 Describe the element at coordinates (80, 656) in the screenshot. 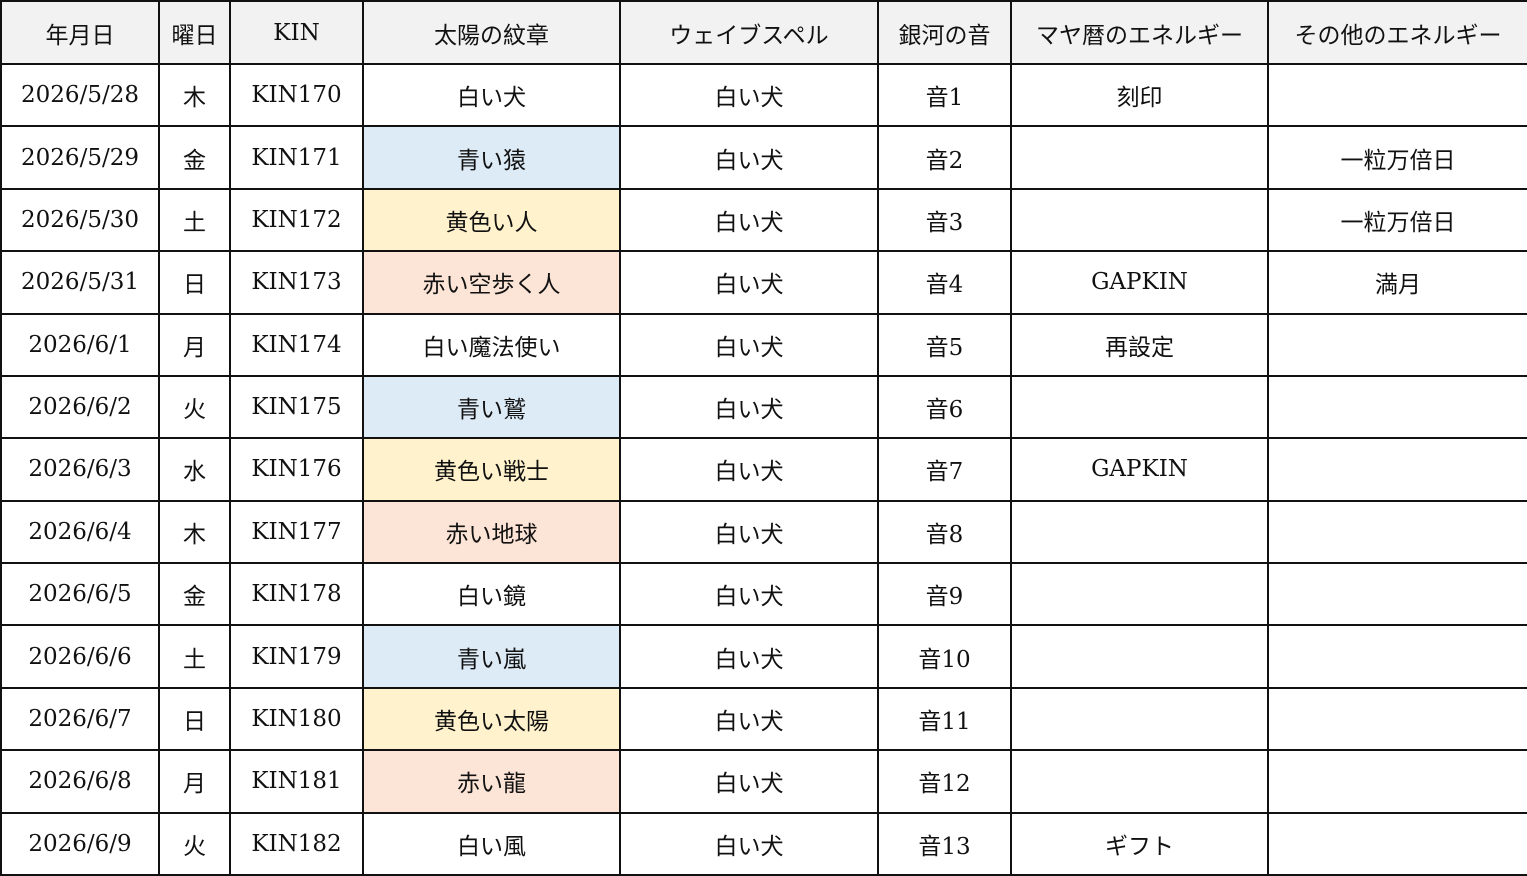

I see `date-cell: 2026/6/6` at that location.